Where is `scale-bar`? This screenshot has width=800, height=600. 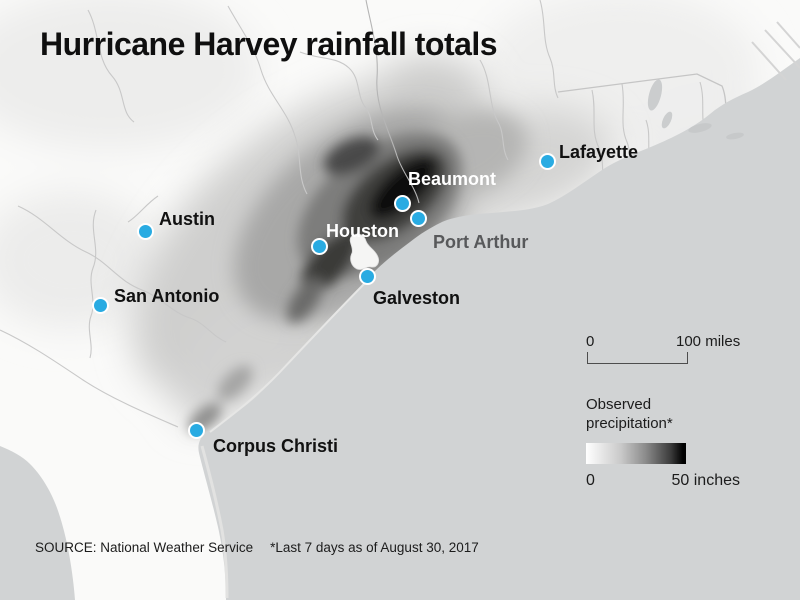
scale-bar is located at coordinates (637, 358).